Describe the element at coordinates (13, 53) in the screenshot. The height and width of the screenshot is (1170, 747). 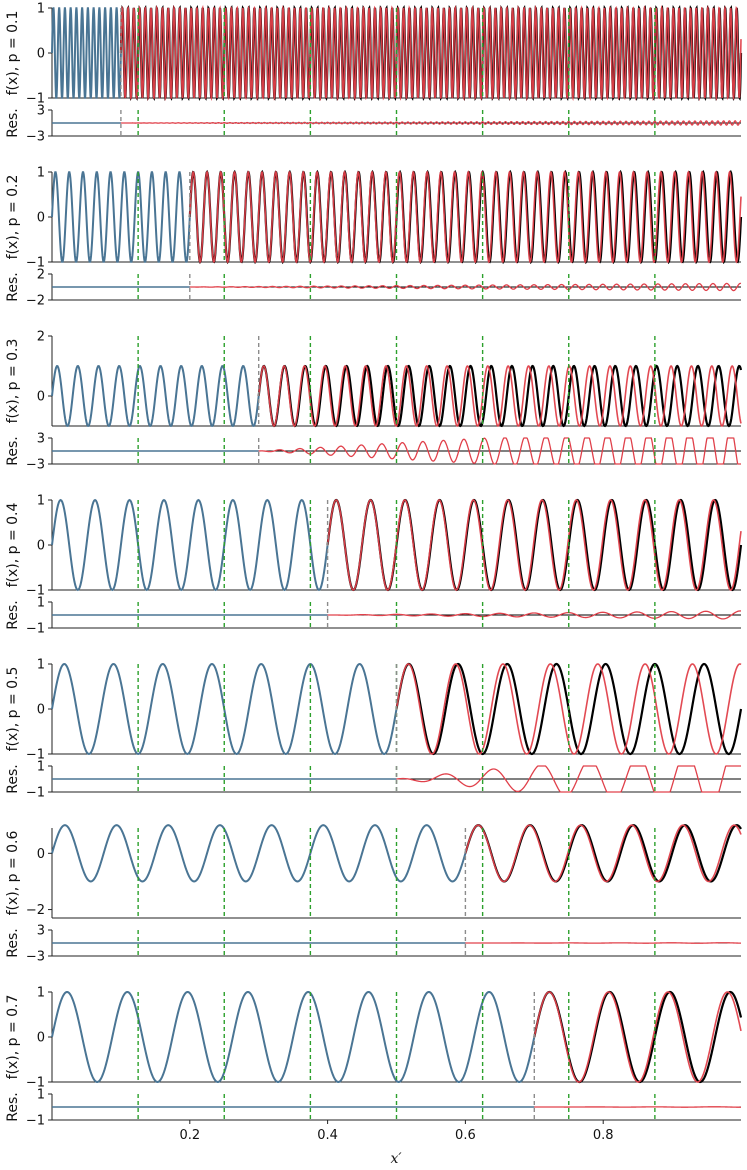
I see `y-axis-label: f(x), p = 0.1` at that location.